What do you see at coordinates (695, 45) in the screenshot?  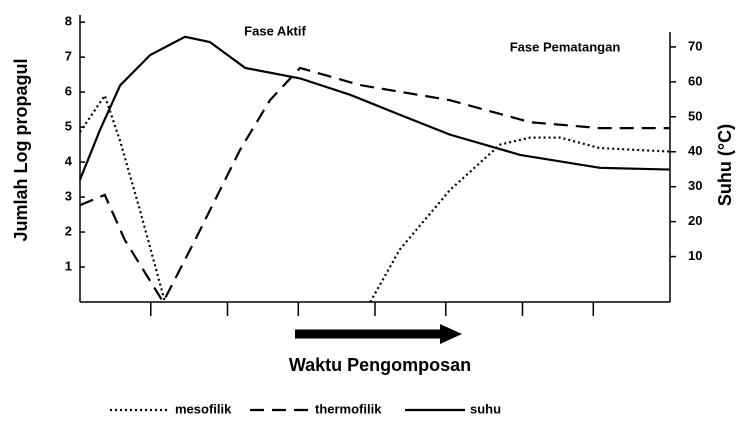 I see `y2-tick-label: 70` at bounding box center [695, 45].